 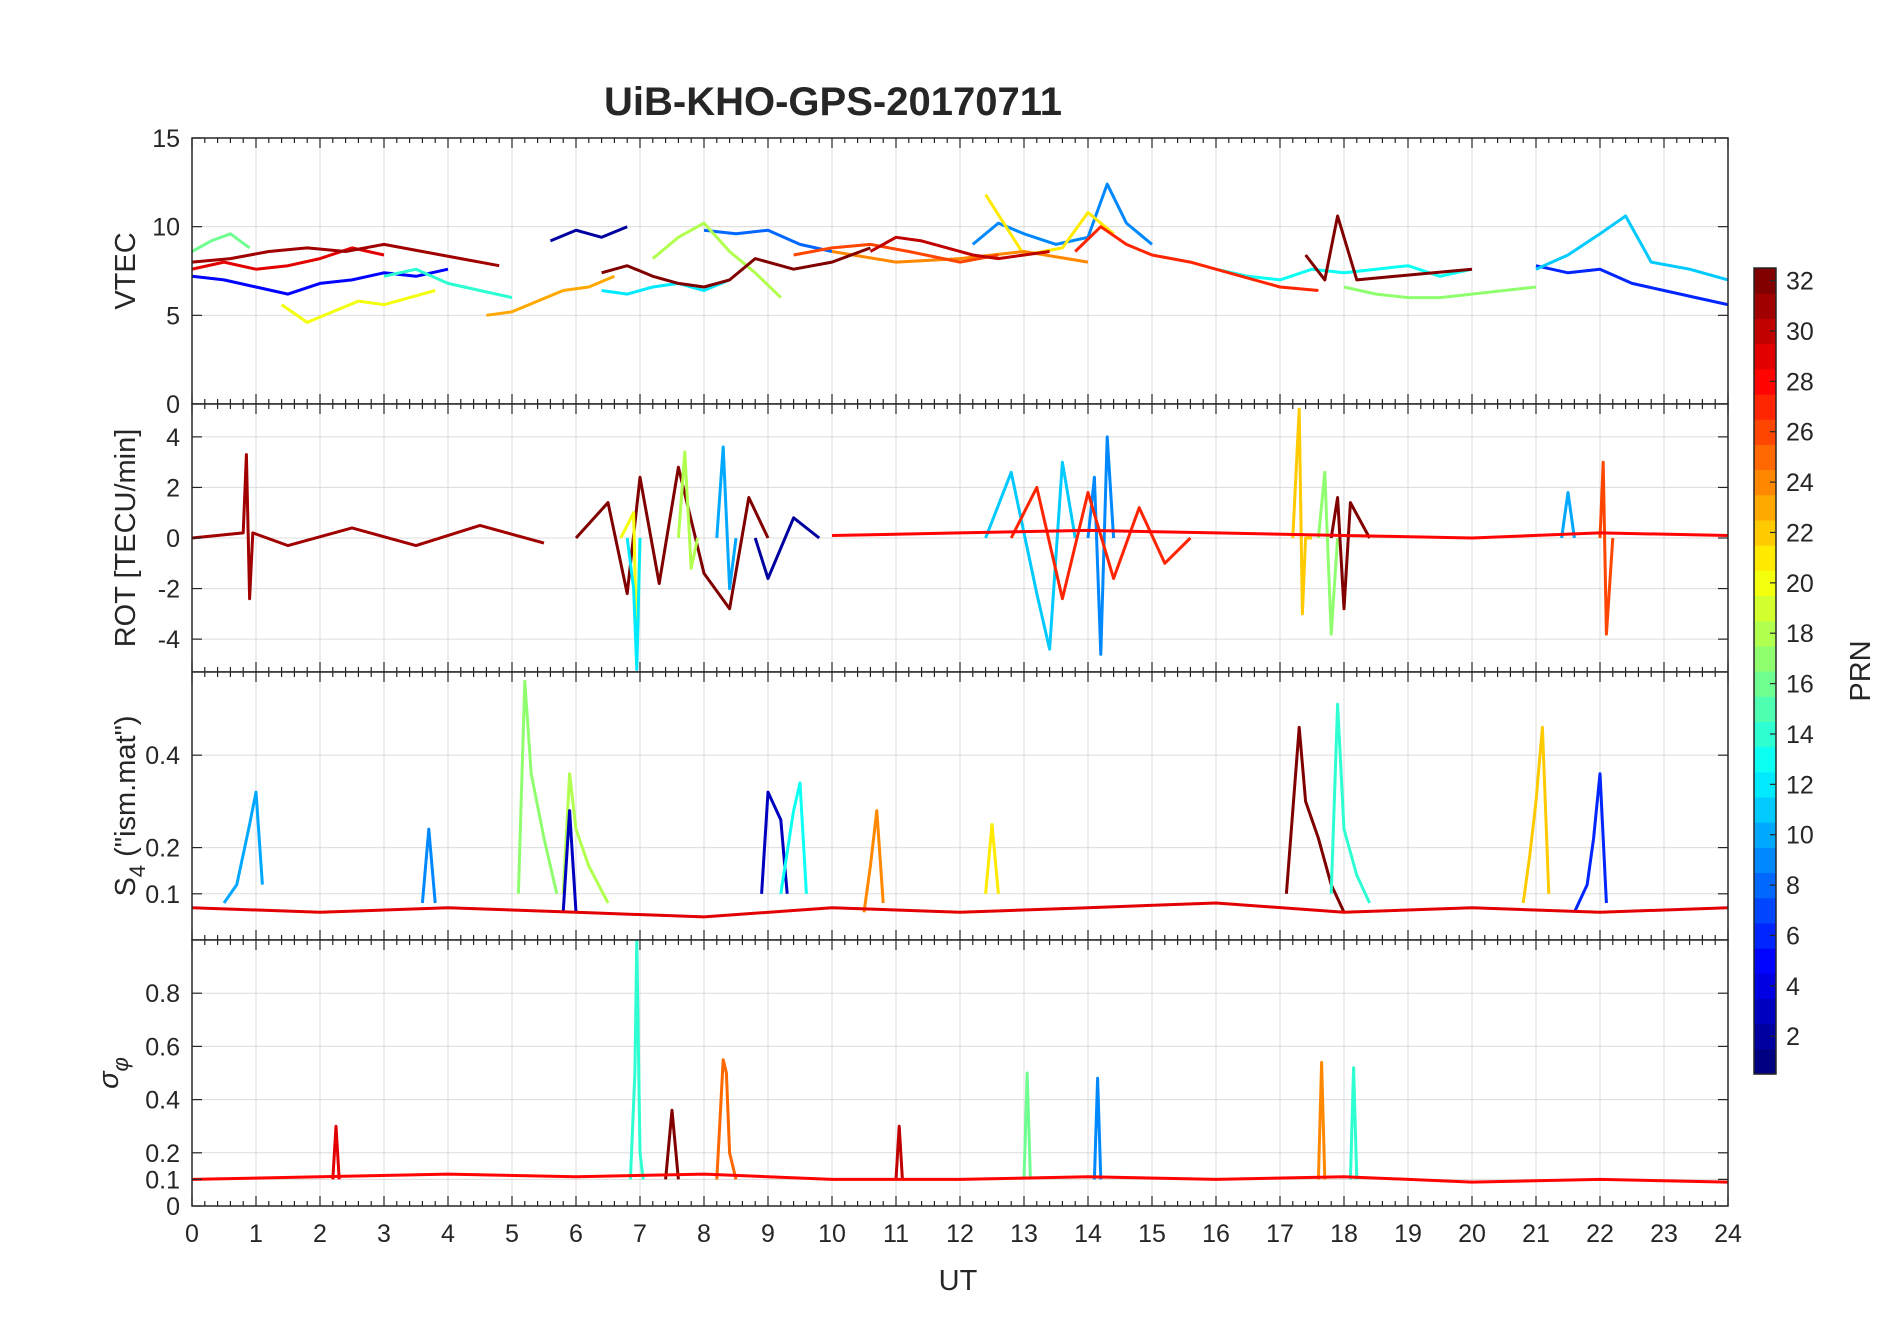 What do you see at coordinates (1472, 1234) in the screenshot?
I see `x-tick-label: 20` at bounding box center [1472, 1234].